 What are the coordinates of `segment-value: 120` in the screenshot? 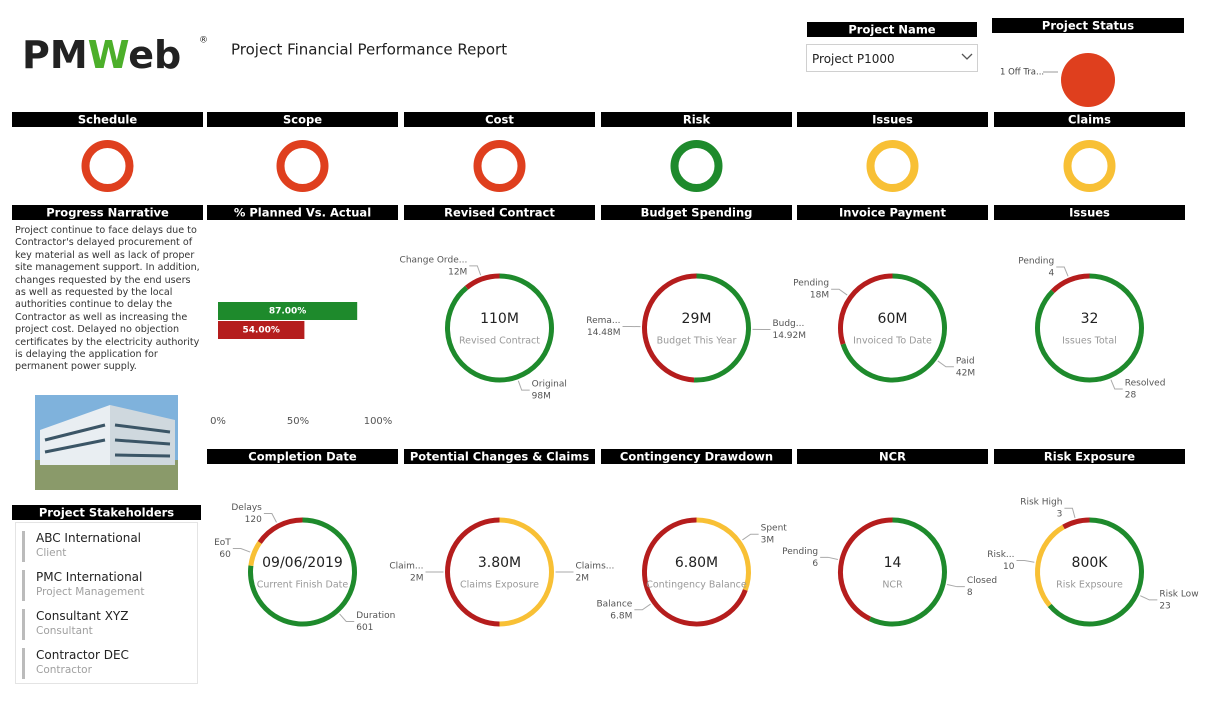 It's located at (253, 520).